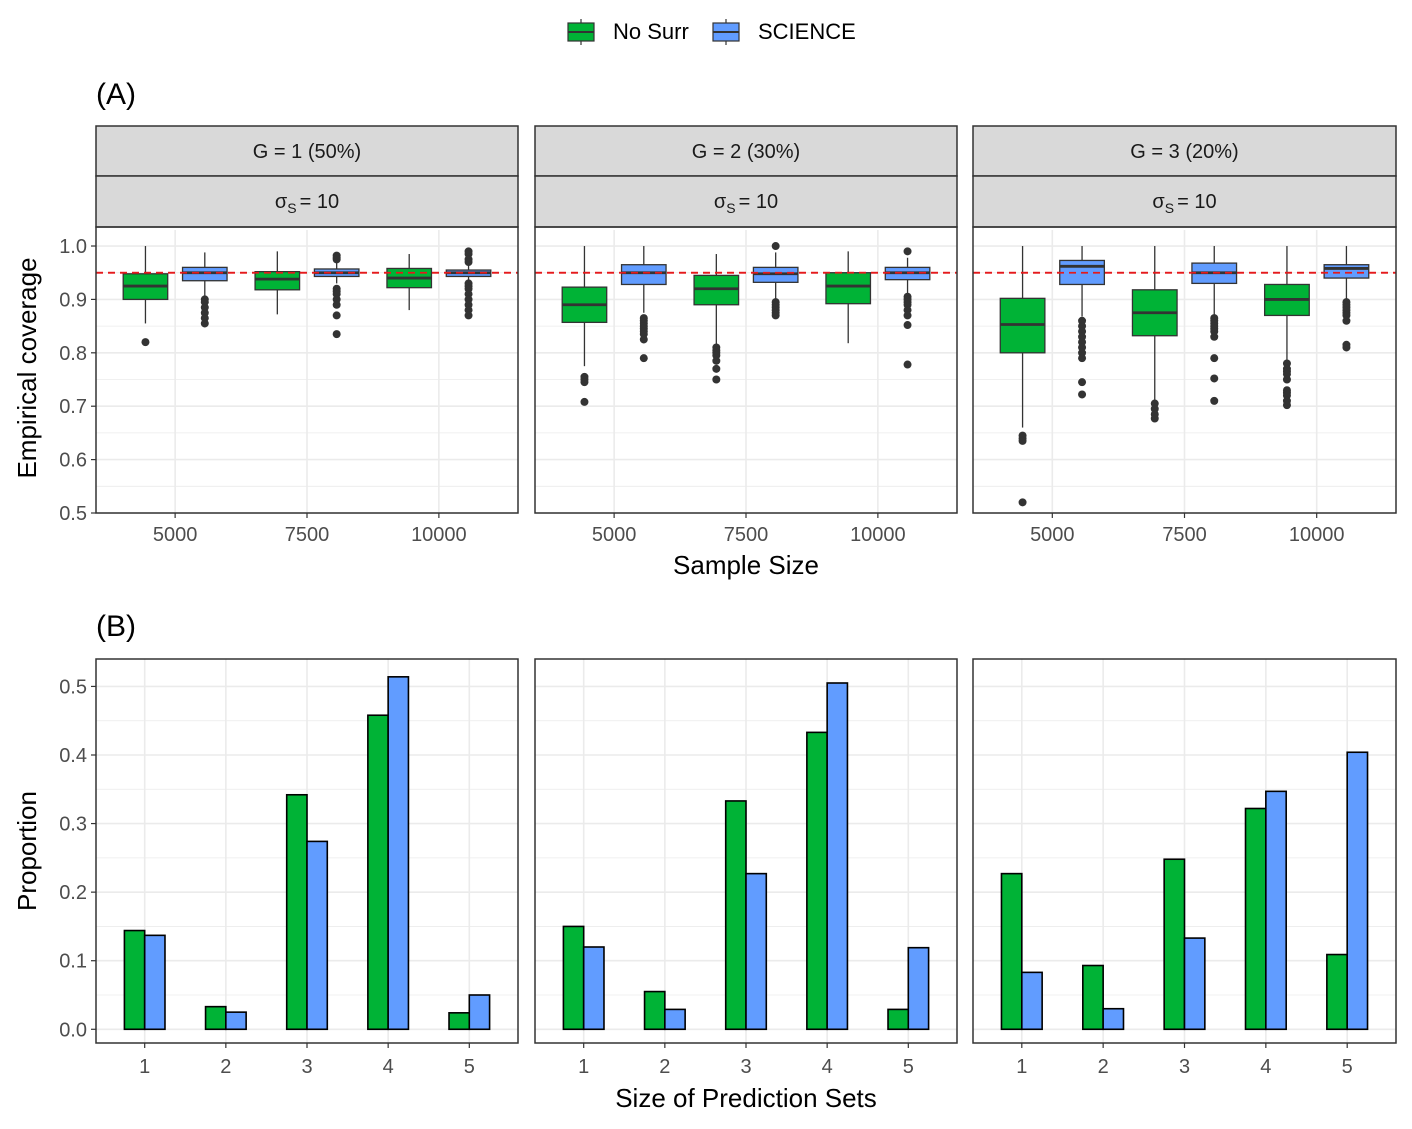 The image size is (1412, 1129). Describe the element at coordinates (225, 1067) in the screenshot. I see `x-tick-label: 2` at that location.